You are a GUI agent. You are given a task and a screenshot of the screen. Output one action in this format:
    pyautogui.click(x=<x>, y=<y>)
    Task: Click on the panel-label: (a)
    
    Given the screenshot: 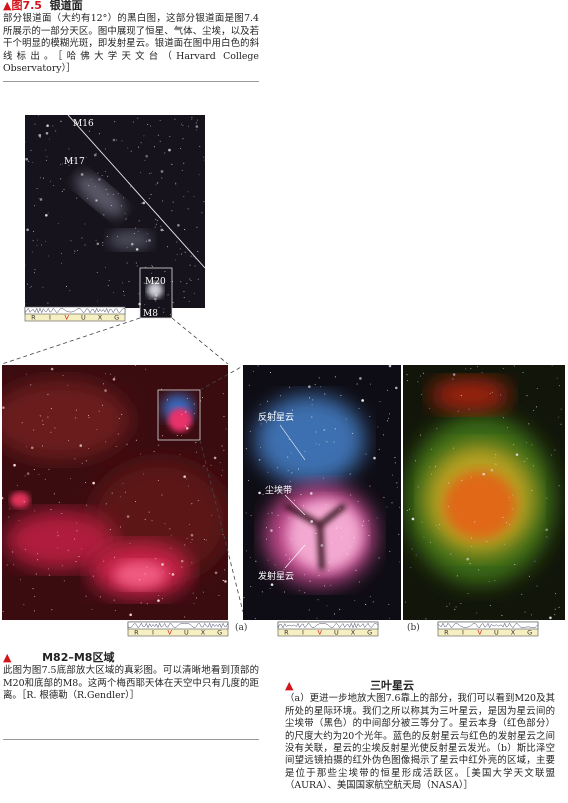 What is the action you would take?
    pyautogui.click(x=241, y=627)
    